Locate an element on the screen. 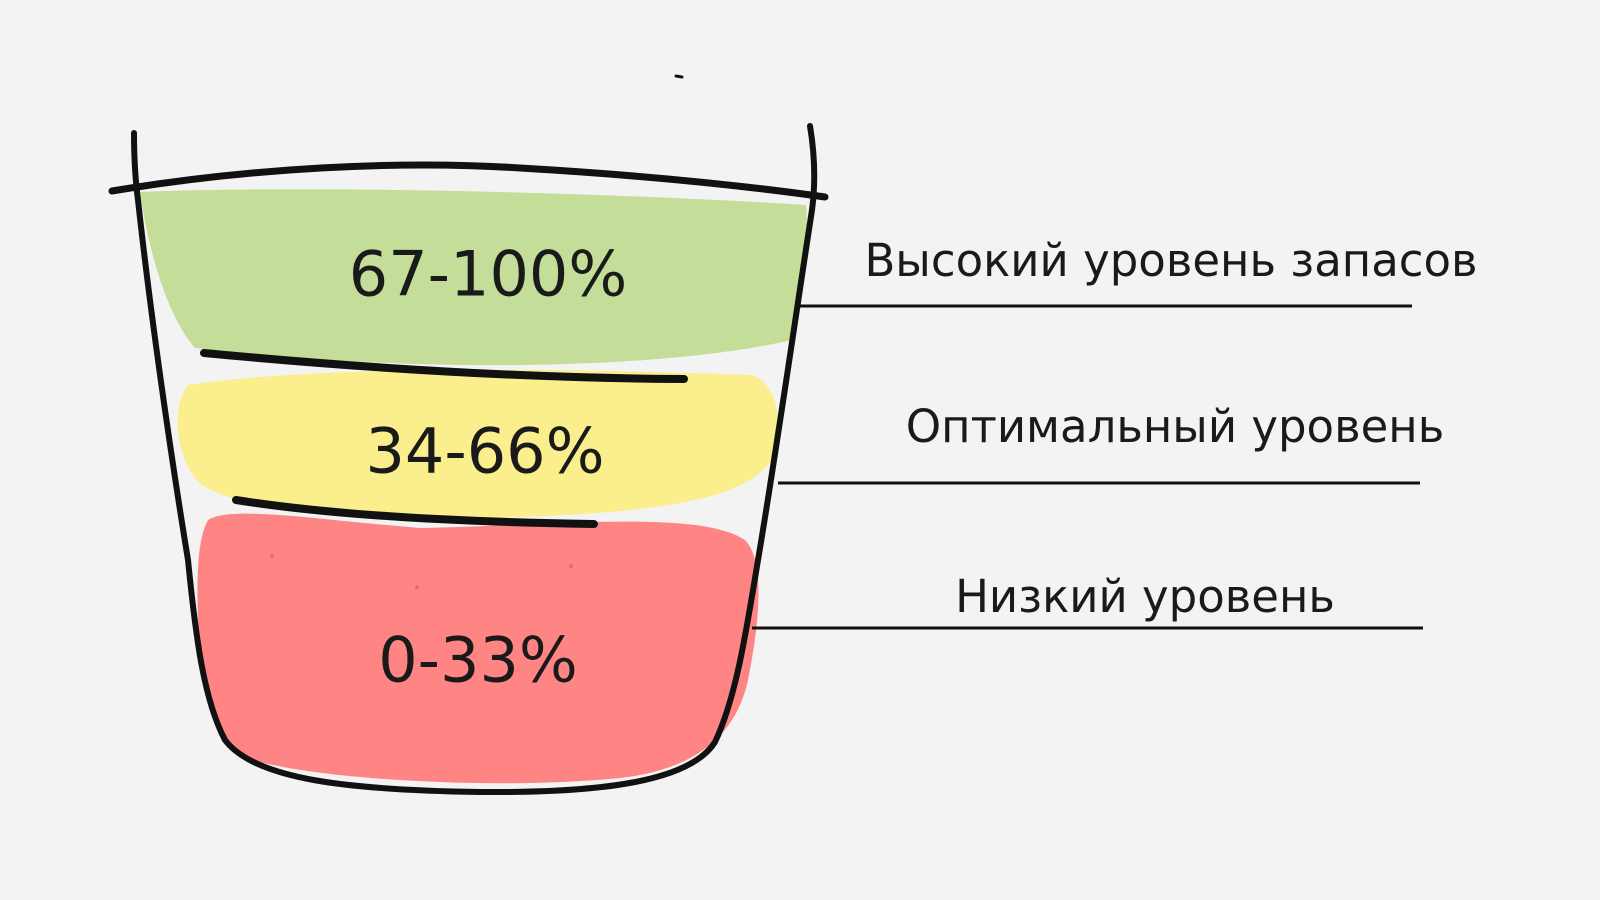 The width and height of the screenshot is (1600, 900). level-label-low: Низкий уровень is located at coordinates (1145, 596).